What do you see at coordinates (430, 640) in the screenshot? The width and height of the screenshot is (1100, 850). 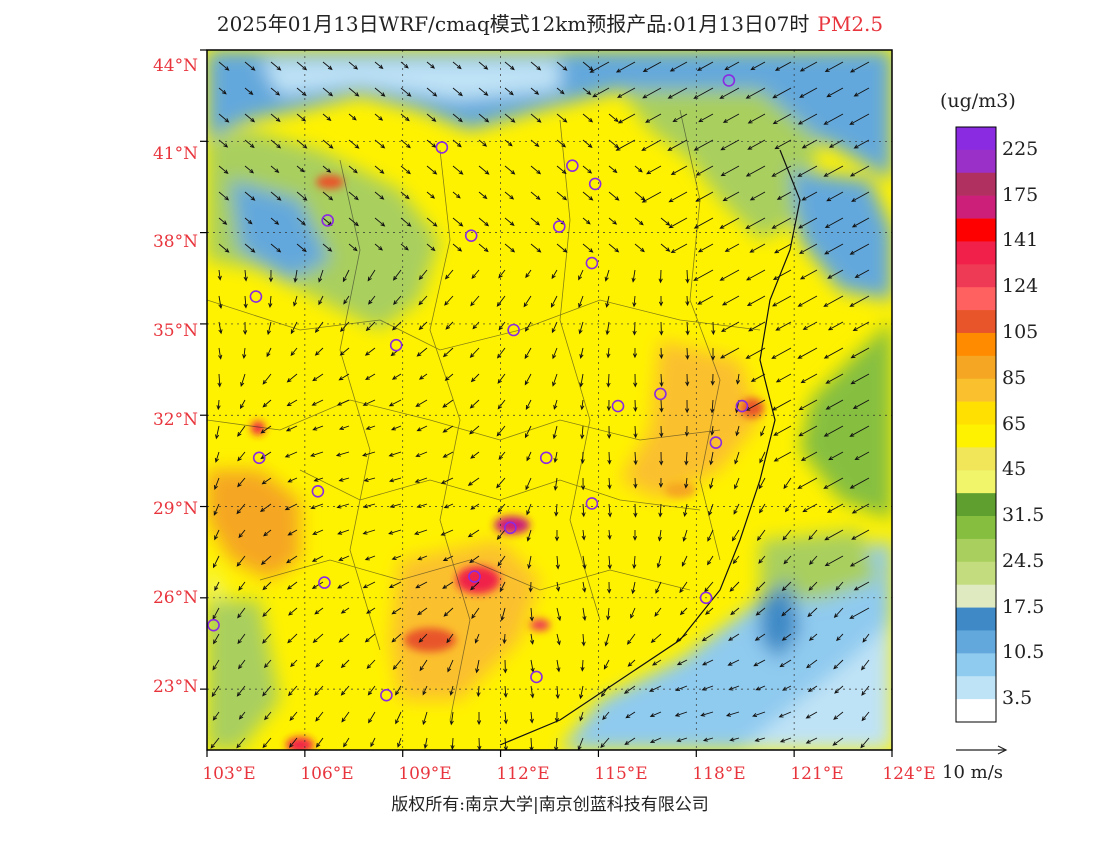 I see `hotspot-guangxi` at bounding box center [430, 640].